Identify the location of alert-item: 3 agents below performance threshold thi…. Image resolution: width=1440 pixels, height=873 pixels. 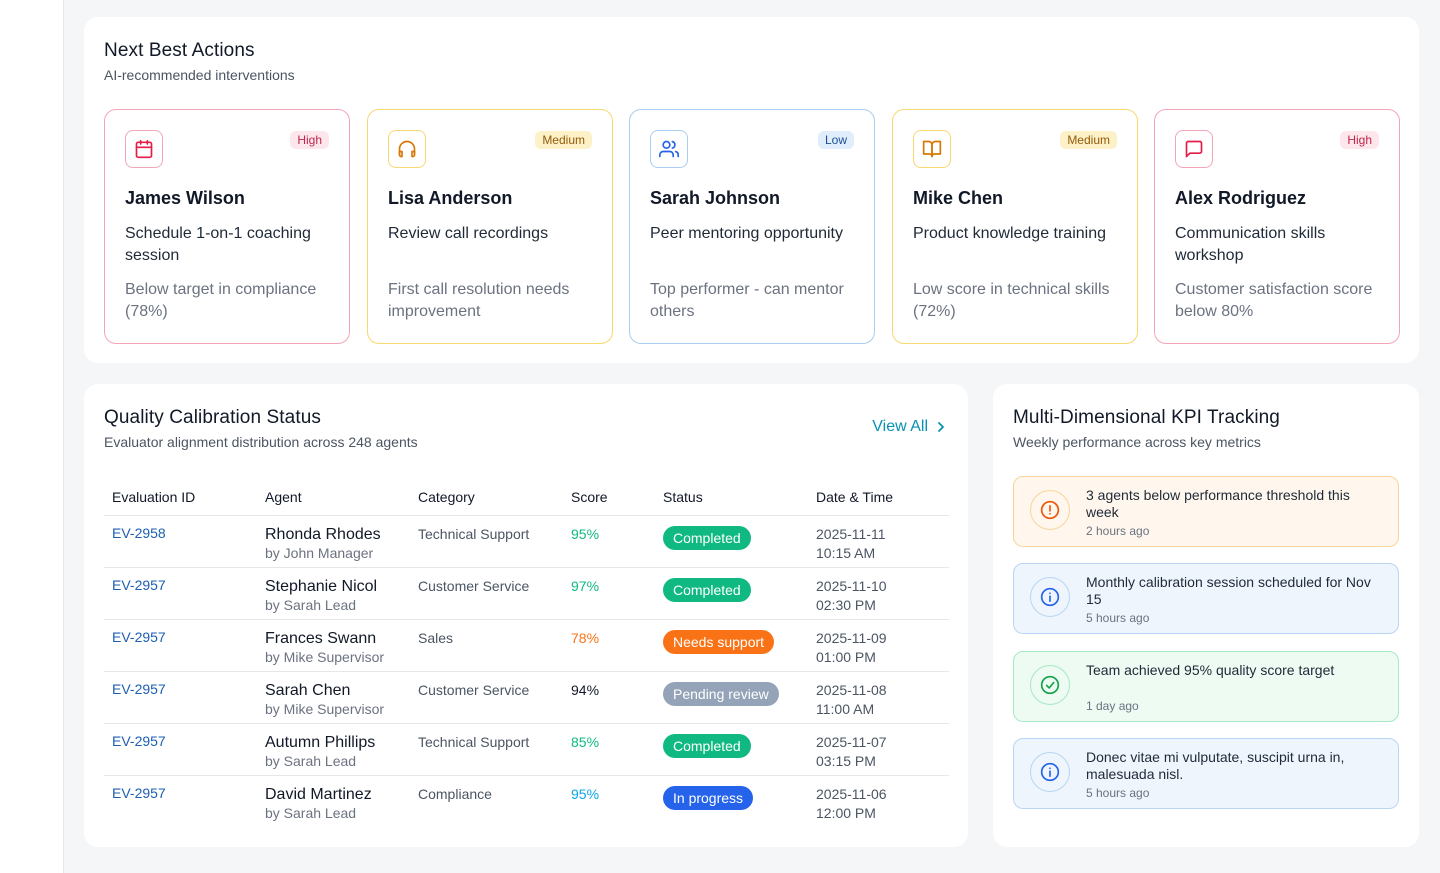
(1206, 511).